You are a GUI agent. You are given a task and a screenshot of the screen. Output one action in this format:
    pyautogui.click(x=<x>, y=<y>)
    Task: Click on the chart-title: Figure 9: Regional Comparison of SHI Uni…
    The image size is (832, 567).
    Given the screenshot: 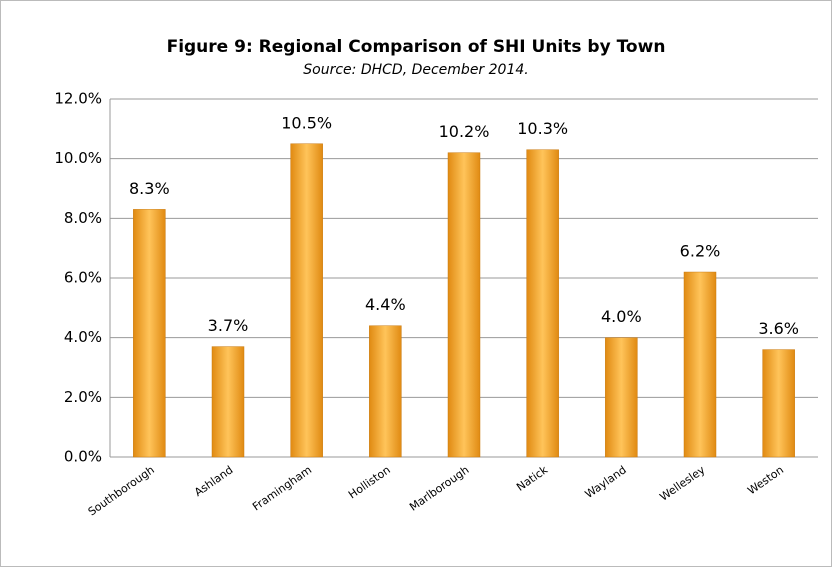 What is the action you would take?
    pyautogui.click(x=416, y=47)
    